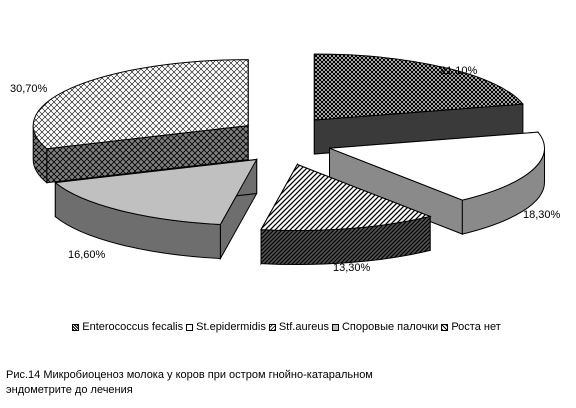 The image size is (576, 408). What do you see at coordinates (418, 87) in the screenshot?
I see `slice-top-enterococcus` at bounding box center [418, 87].